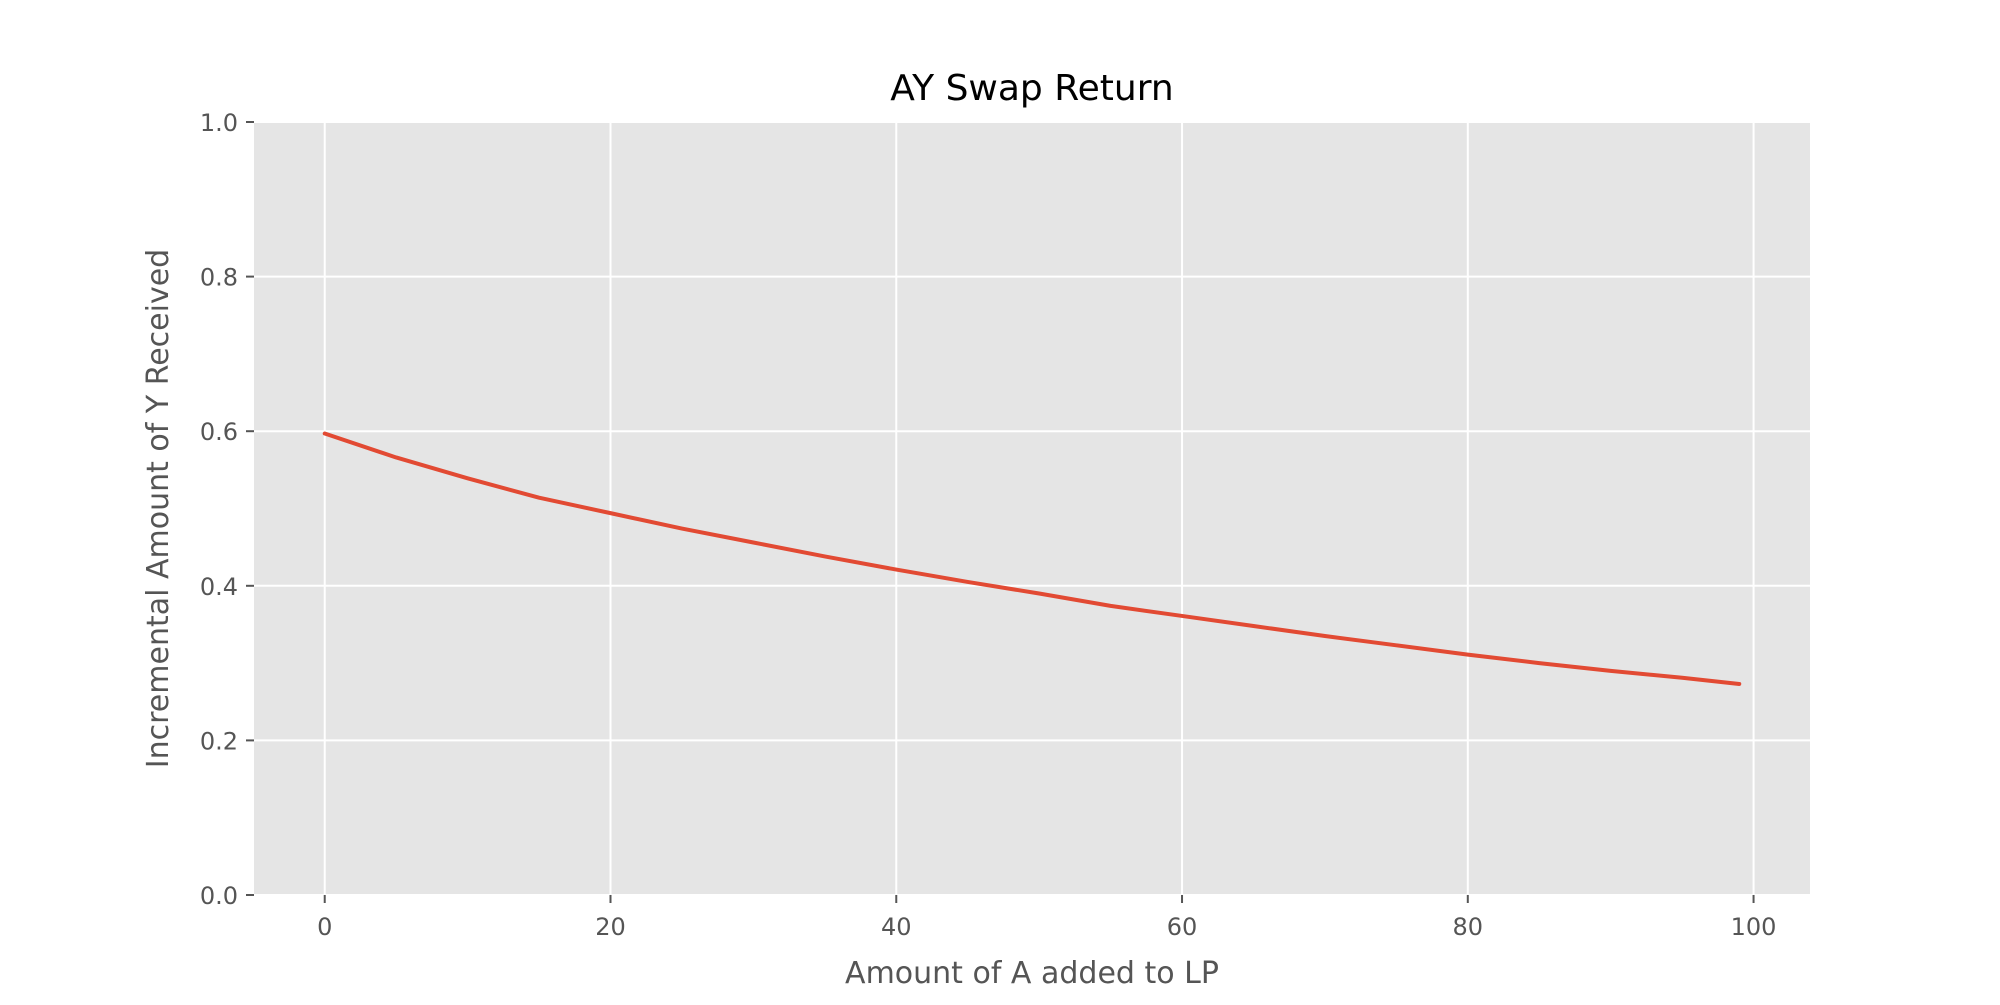 Image resolution: width=2000 pixels, height=1005 pixels. What do you see at coordinates (158, 508) in the screenshot?
I see `y-axis-title: Incremental Amount of Y Received` at bounding box center [158, 508].